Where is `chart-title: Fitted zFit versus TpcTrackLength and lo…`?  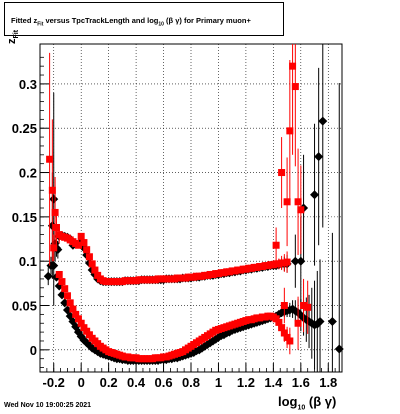 chart-title: Fitted zFit versus TpcTrackLength and lo… is located at coordinates (131, 22).